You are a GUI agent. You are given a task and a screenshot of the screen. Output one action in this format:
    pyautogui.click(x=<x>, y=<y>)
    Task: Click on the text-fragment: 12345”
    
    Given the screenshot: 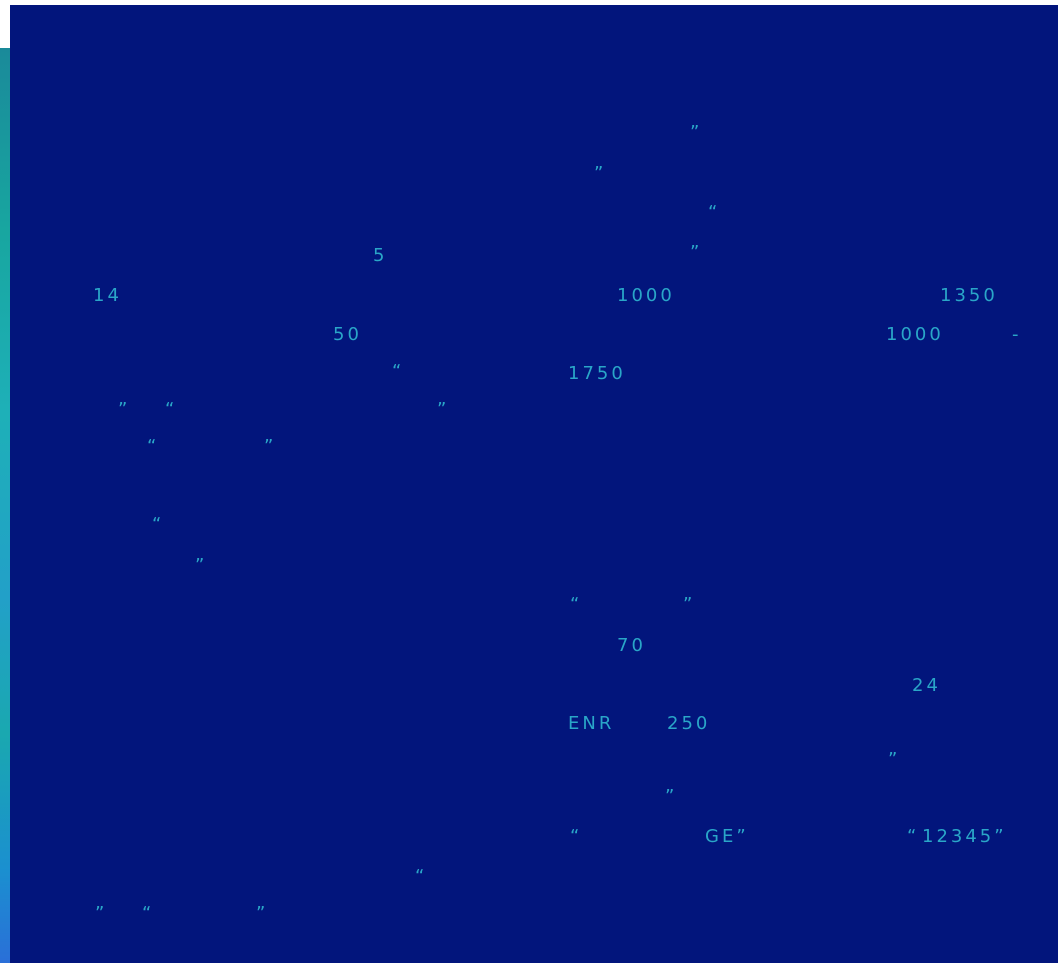 What is the action you would take?
    pyautogui.click(x=964, y=836)
    